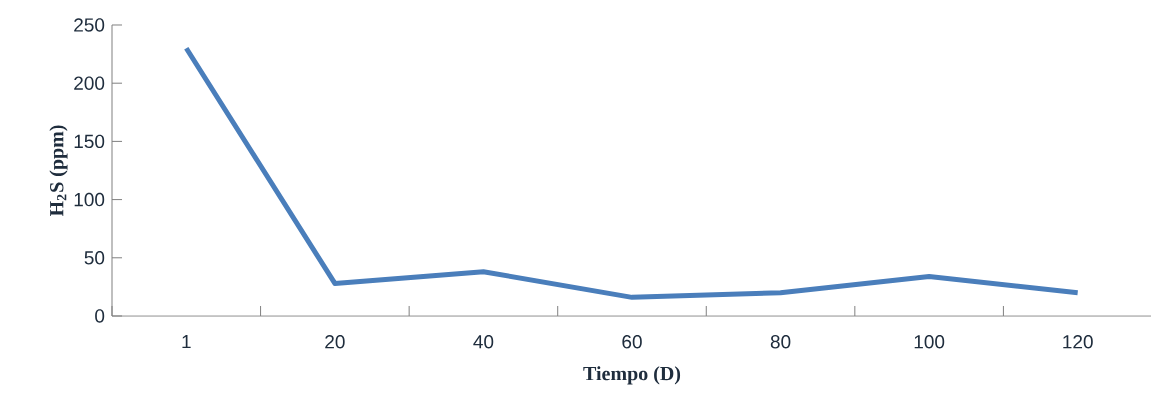 Image resolution: width=1151 pixels, height=406 pixels. I want to click on x-tick-label: 80, so click(780, 342).